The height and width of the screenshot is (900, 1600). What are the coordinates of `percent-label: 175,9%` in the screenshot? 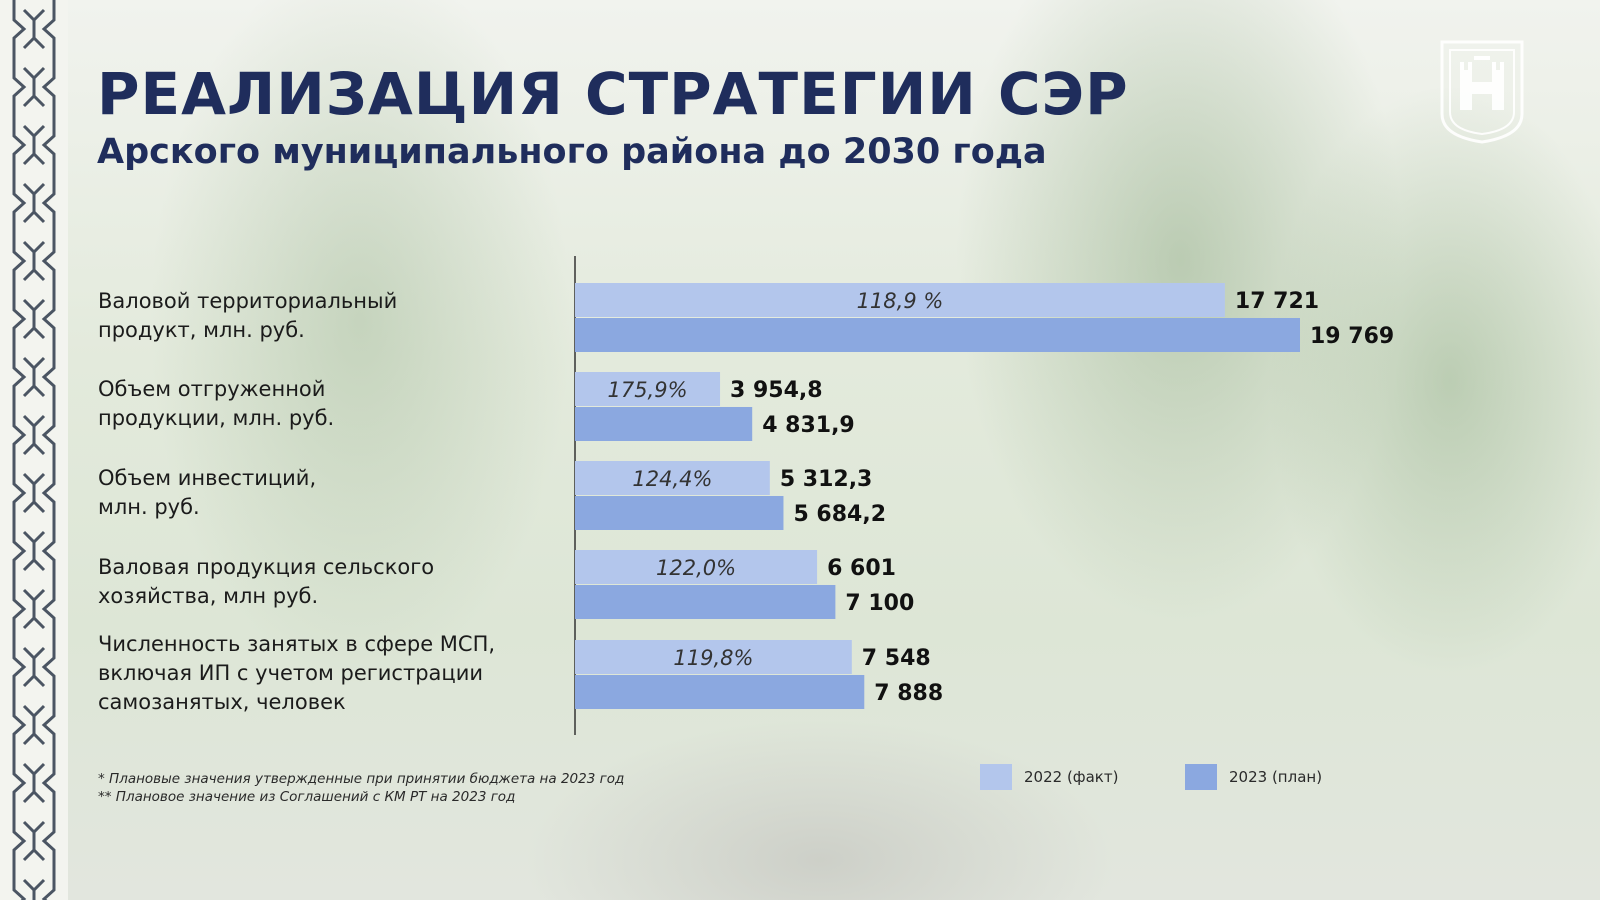 It's located at (647, 390).